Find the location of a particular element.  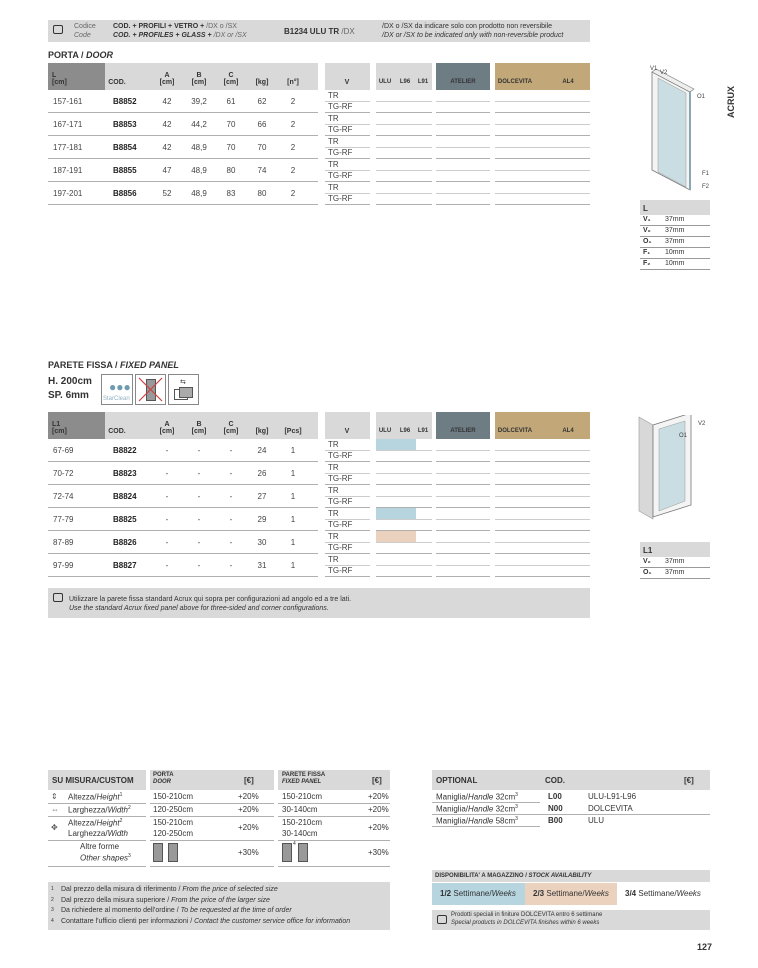

cell-kg: 70 is located at coordinates (262, 147).